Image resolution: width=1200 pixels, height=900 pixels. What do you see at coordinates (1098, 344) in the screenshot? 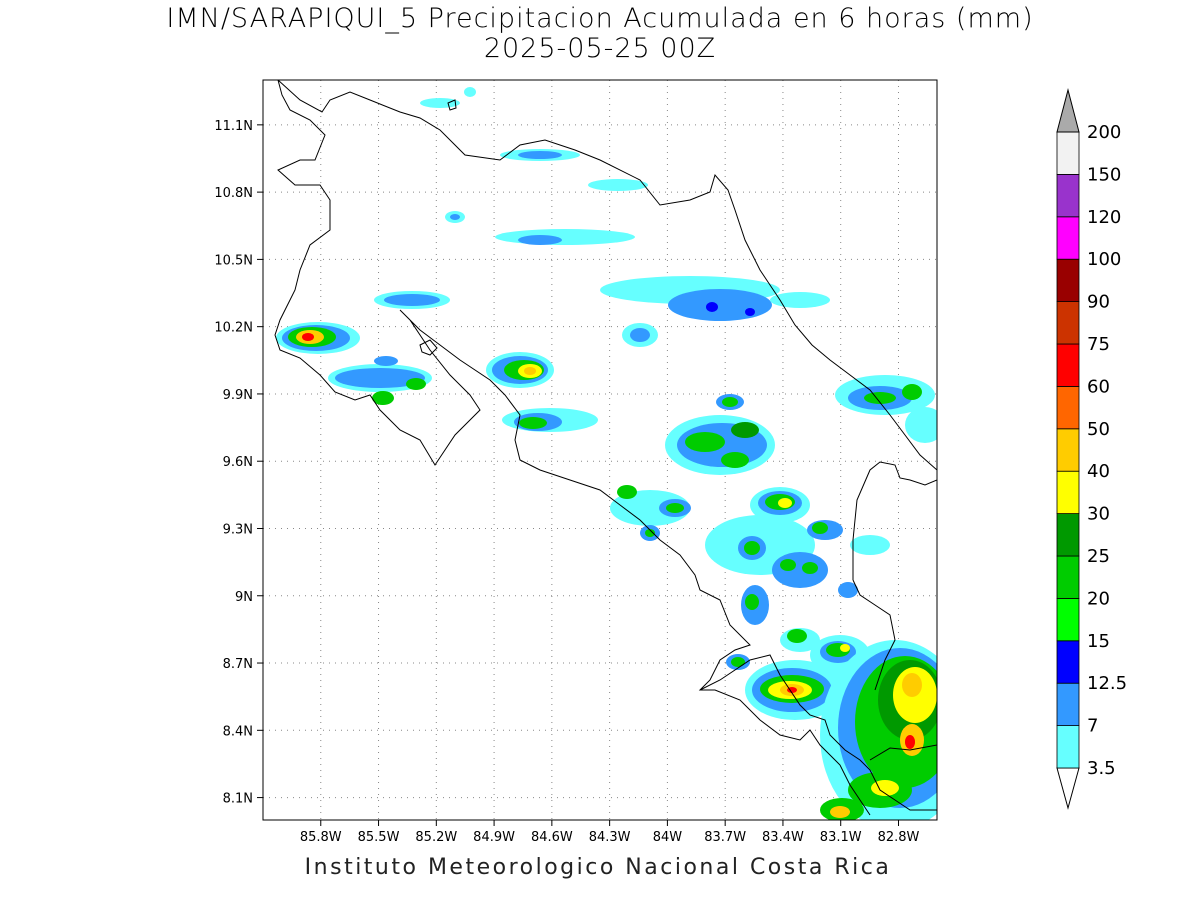
I see `colorbar-label: 75` at bounding box center [1098, 344].